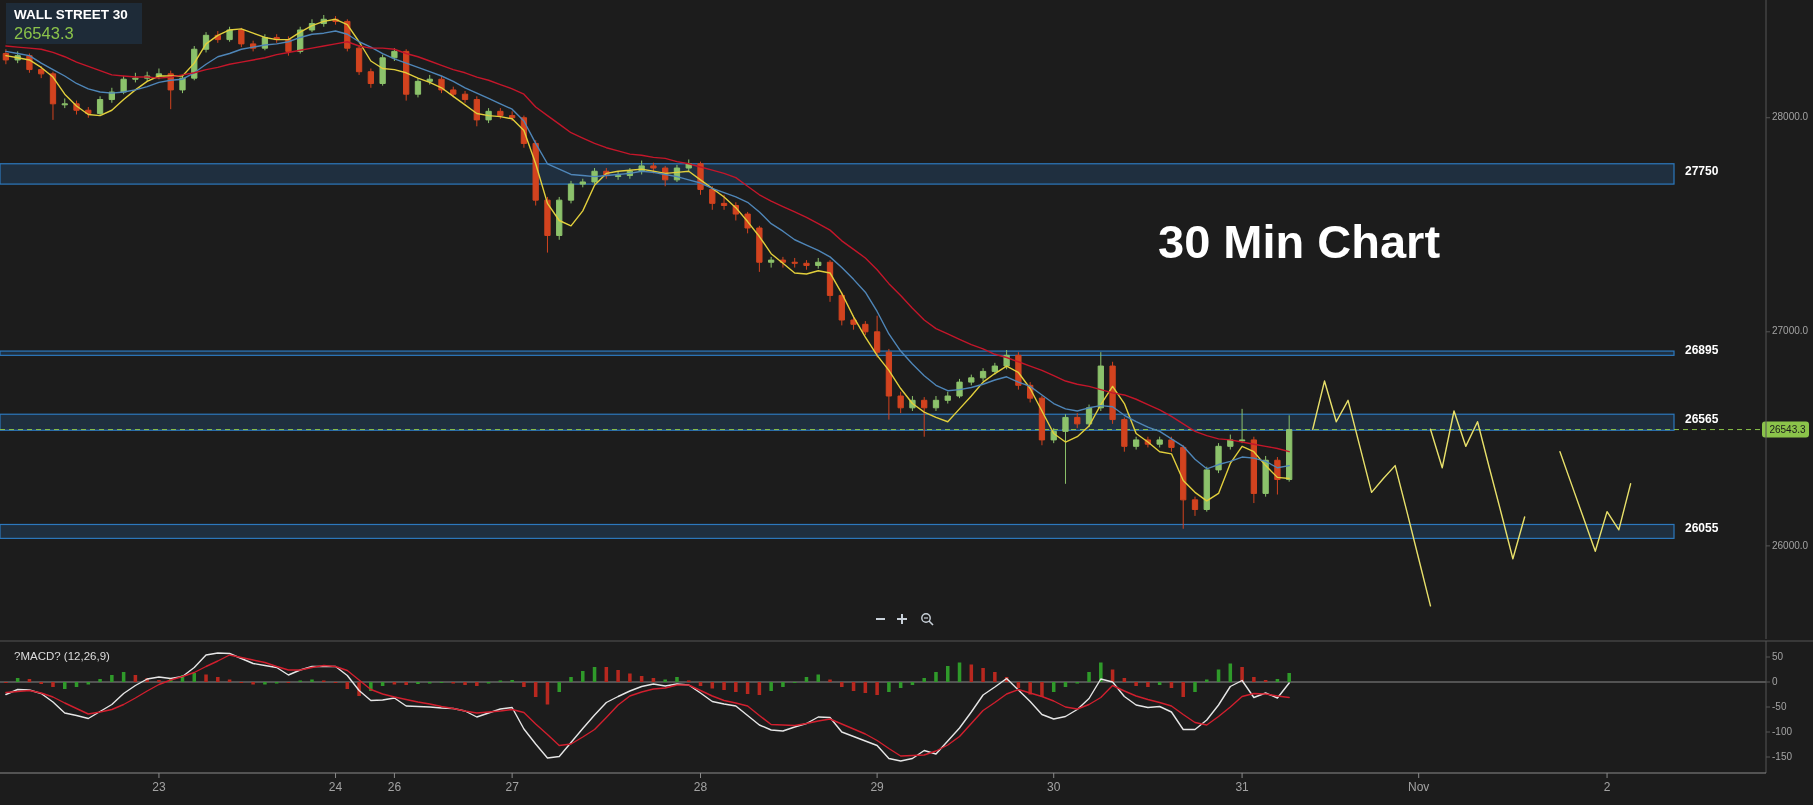  I want to click on y-tick-label: 27000.0, so click(1790, 331).